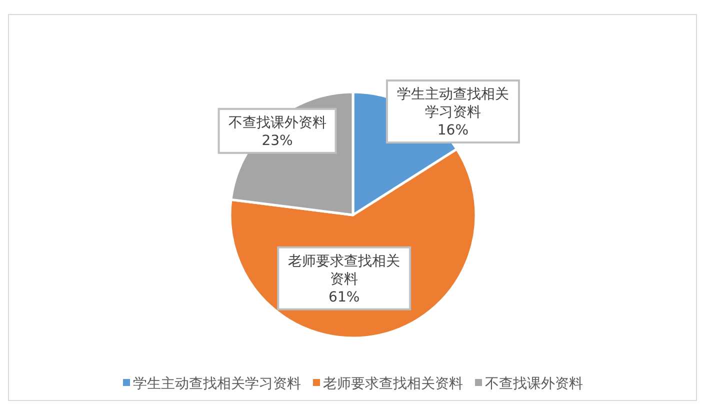 The image size is (714, 420). Describe the element at coordinates (393, 384) in the screenshot. I see `legend-label: 老师要求查找相关资料` at that location.